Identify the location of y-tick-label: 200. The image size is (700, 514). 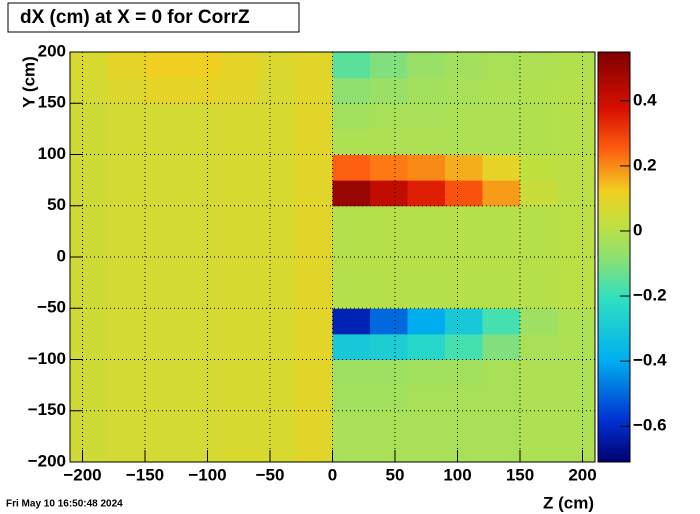
(52, 50).